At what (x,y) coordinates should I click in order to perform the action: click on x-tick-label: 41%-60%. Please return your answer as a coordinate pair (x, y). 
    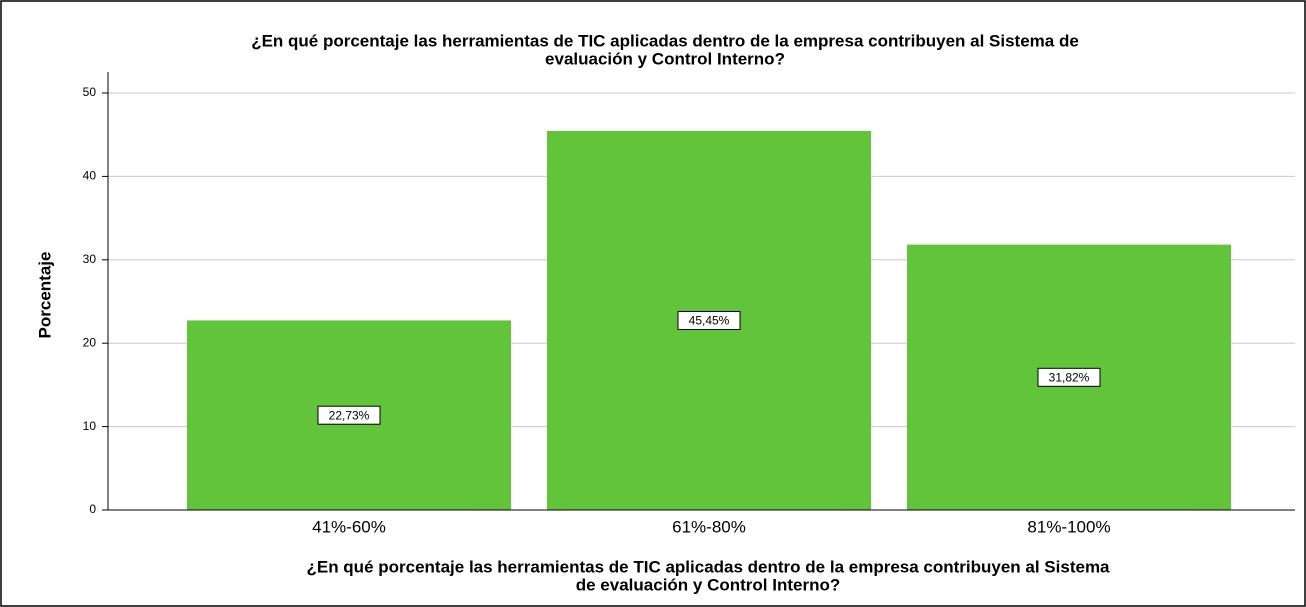
    Looking at the image, I should click on (349, 526).